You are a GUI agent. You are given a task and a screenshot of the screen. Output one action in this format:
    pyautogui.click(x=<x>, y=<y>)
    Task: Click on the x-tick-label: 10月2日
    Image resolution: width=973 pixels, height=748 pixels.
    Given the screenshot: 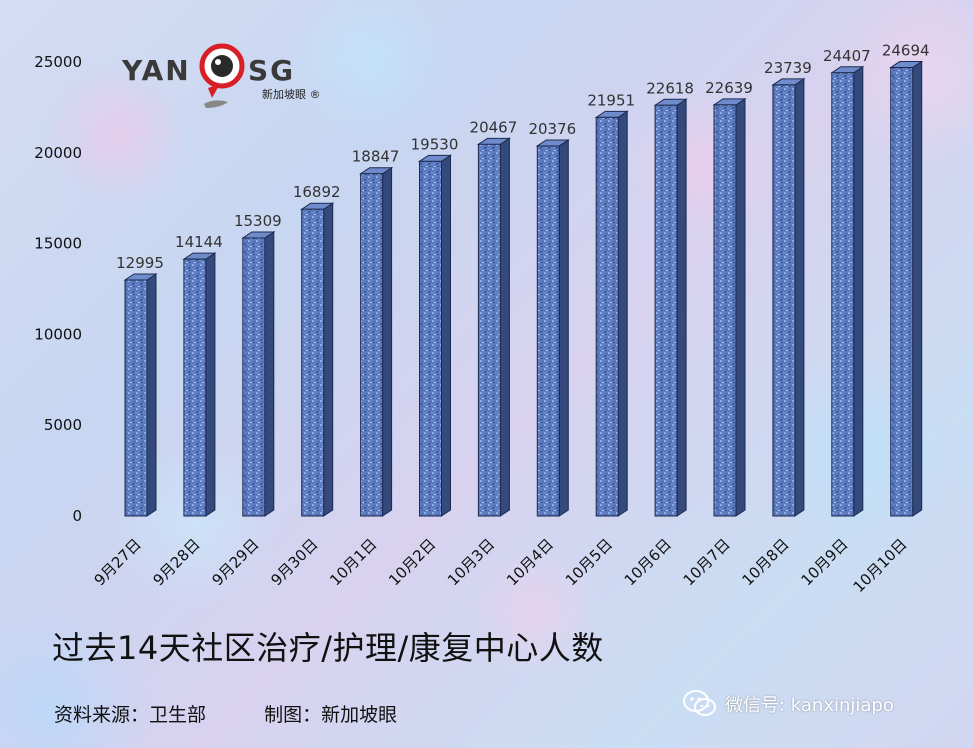 What is the action you would take?
    pyautogui.click(x=412, y=562)
    